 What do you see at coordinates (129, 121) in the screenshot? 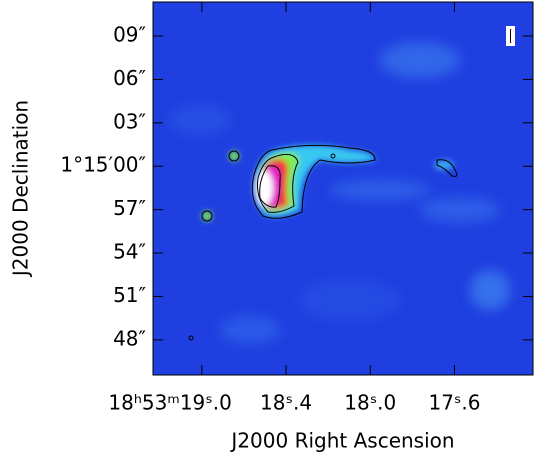
I see `y-tick-label: 03″` at bounding box center [129, 121].